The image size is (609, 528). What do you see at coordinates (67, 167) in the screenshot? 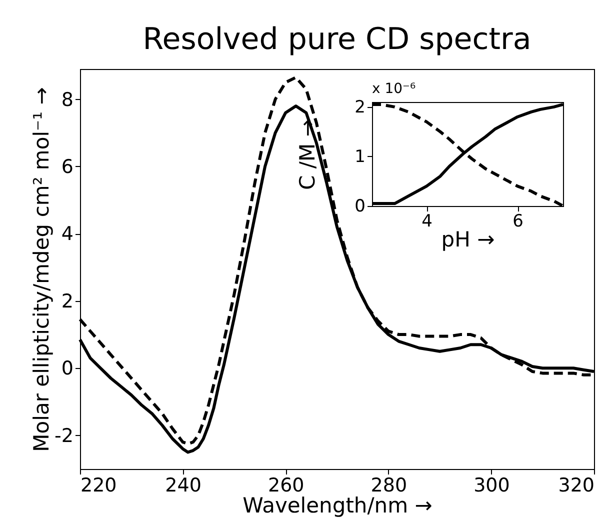
I see `y-tick-label: 6` at bounding box center [67, 167].